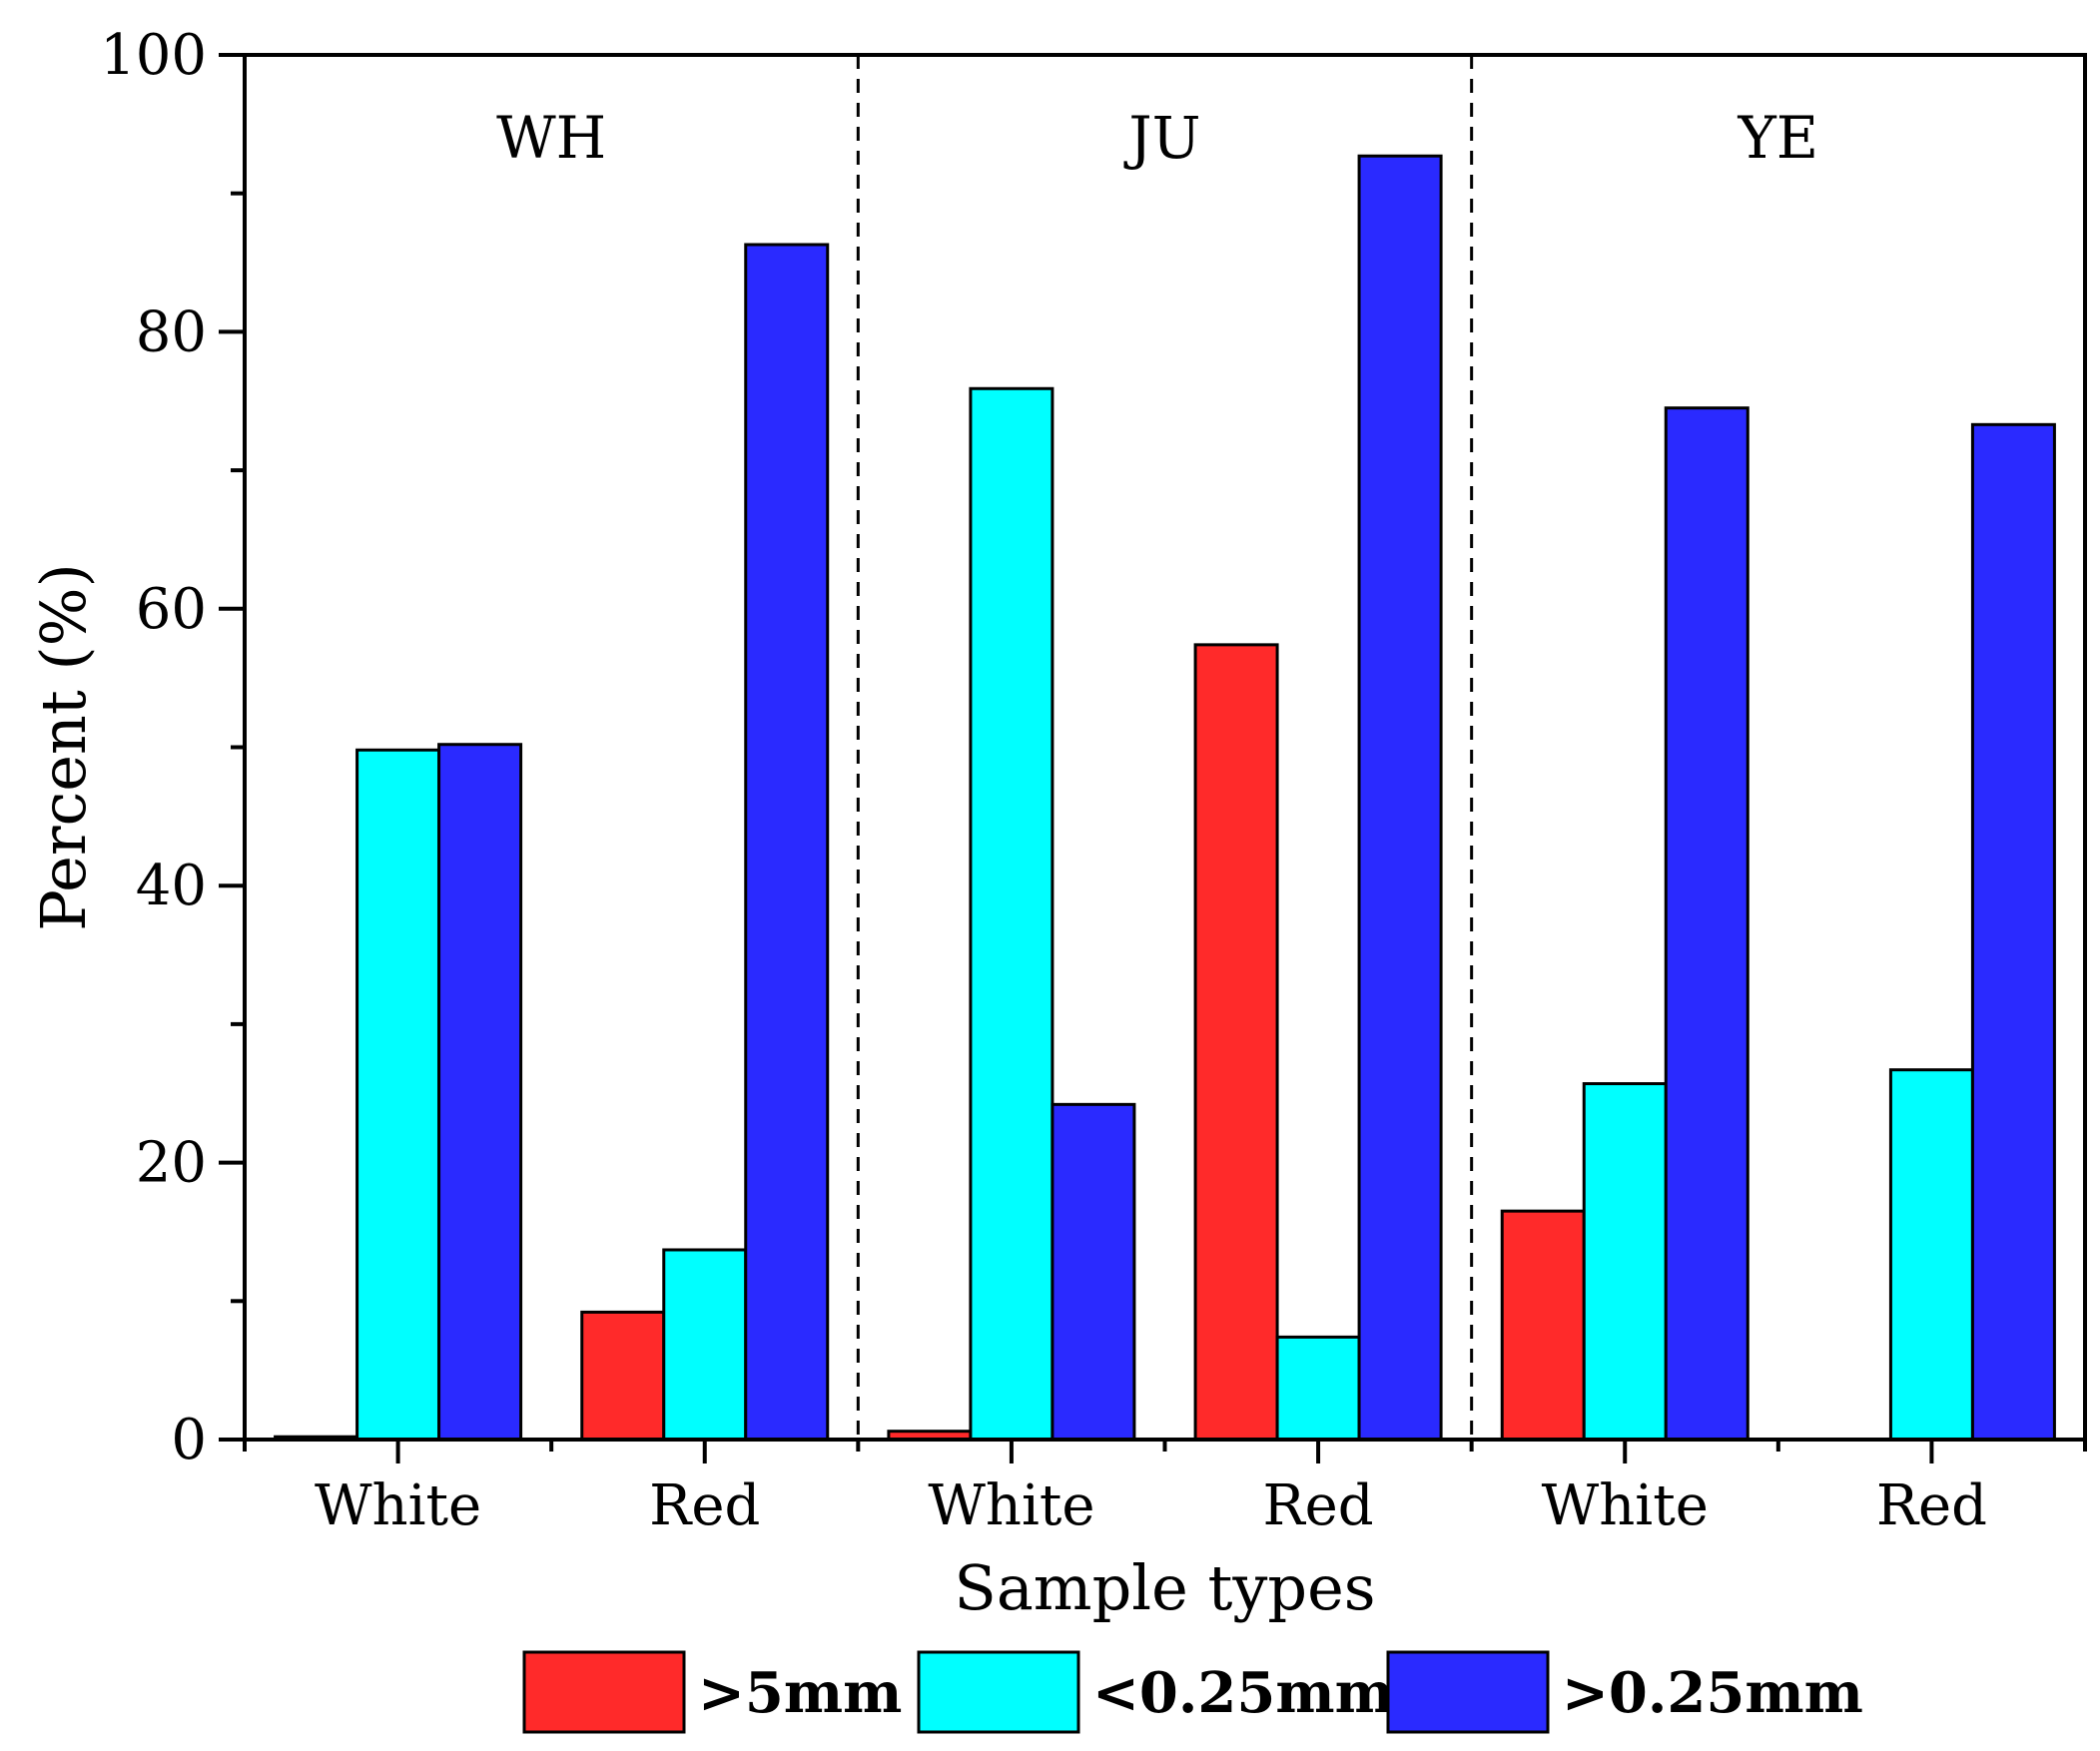 This screenshot has height=1751, width=2100. I want to click on y-tick-label: 20, so click(171, 1163).